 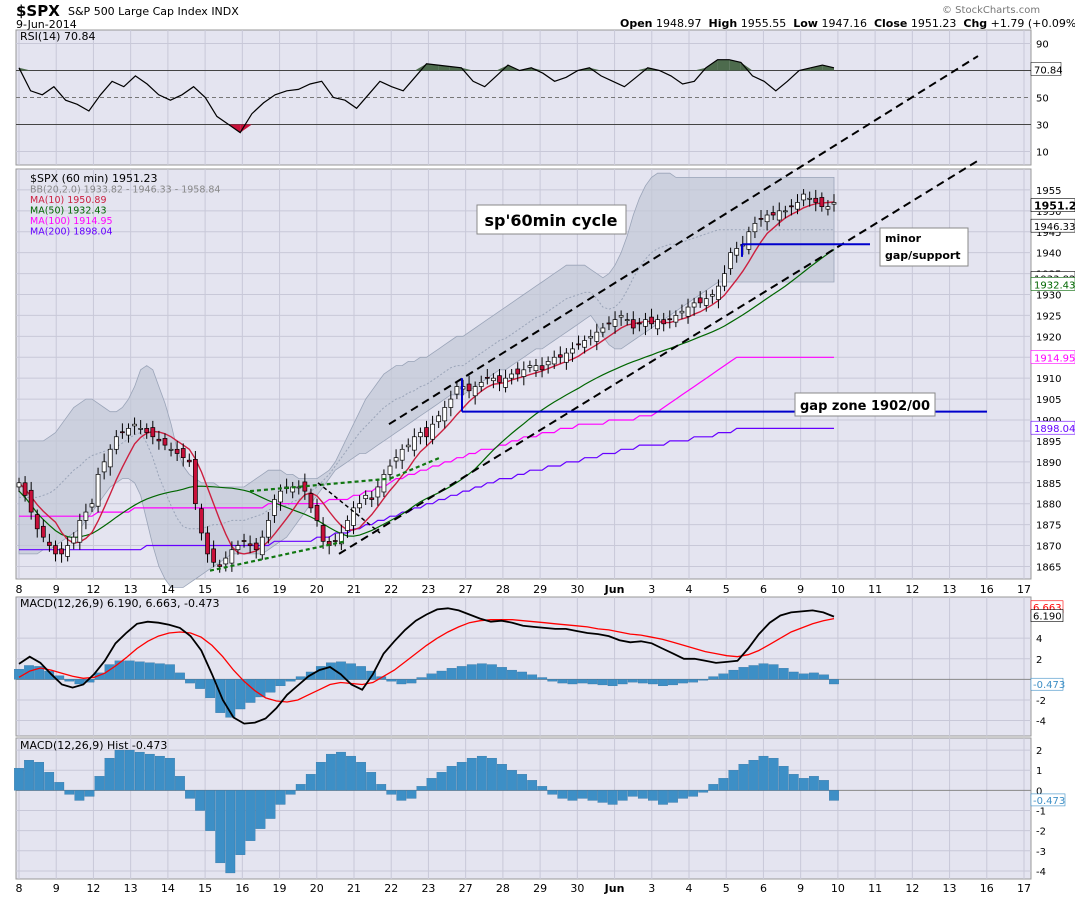 What do you see at coordinates (57, 36) in the screenshot?
I see `rsi-legend: RSI(14) 70.84` at bounding box center [57, 36].